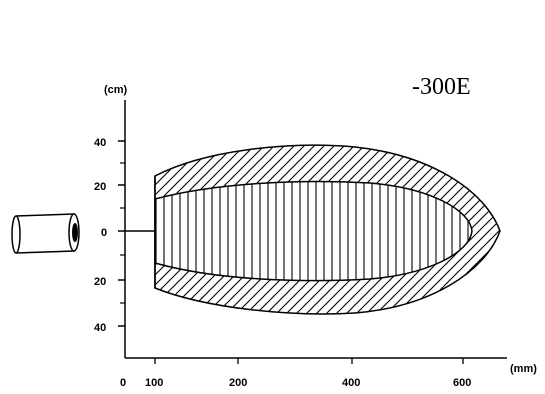  What do you see at coordinates (462, 383) in the screenshot?
I see `x-tick-label: 600` at bounding box center [462, 383].